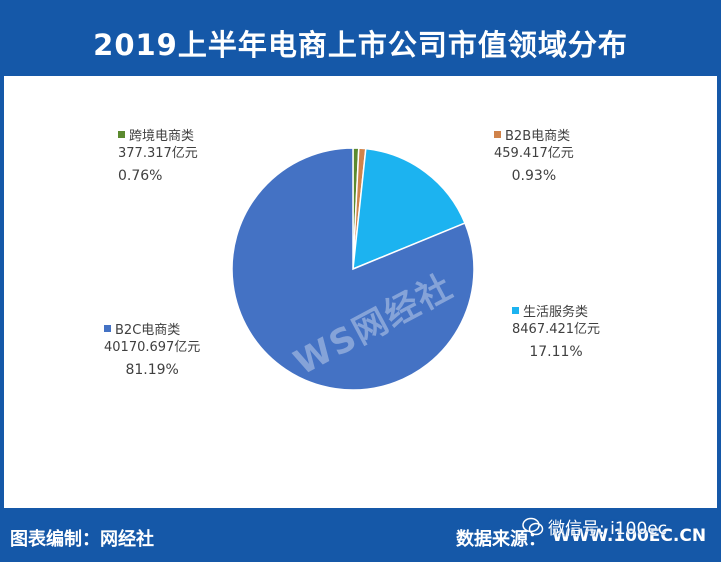 Image resolution: width=721 pixels, height=562 pixels. I want to click on slice-name-cross-border: 跨境电商类, so click(162, 136).